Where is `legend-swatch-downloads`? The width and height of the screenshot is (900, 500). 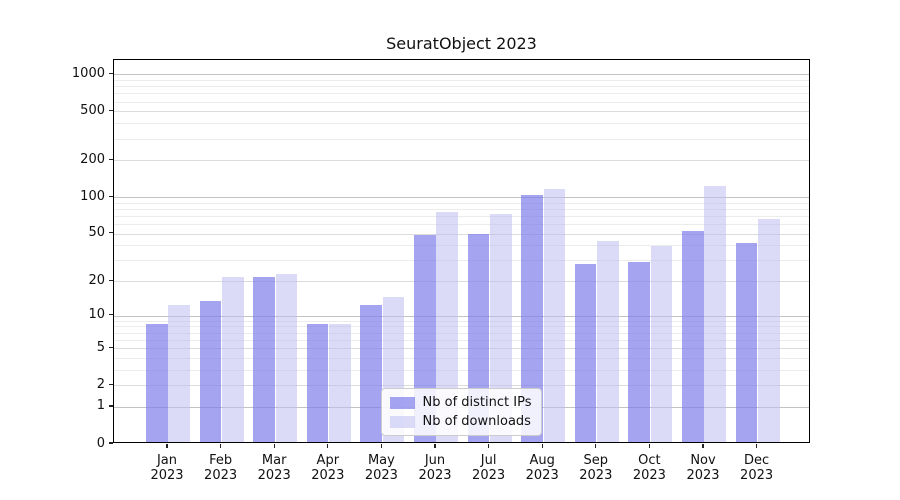
legend-swatch-downloads is located at coordinates (402, 421).